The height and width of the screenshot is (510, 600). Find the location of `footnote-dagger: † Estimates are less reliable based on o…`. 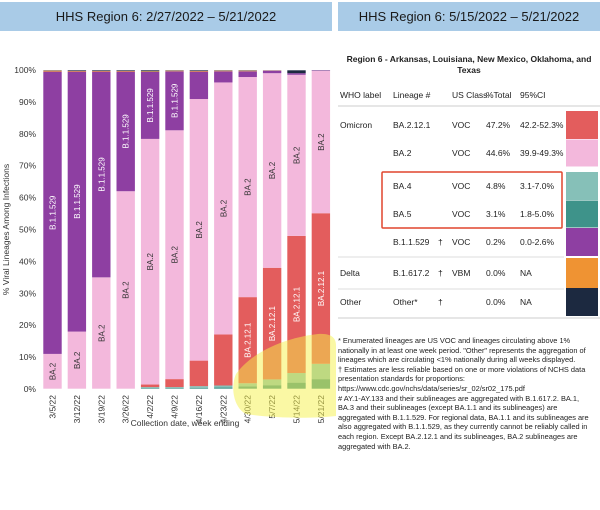

footnote-dagger: † Estimates are less reliable based on o… is located at coordinates (462, 378).